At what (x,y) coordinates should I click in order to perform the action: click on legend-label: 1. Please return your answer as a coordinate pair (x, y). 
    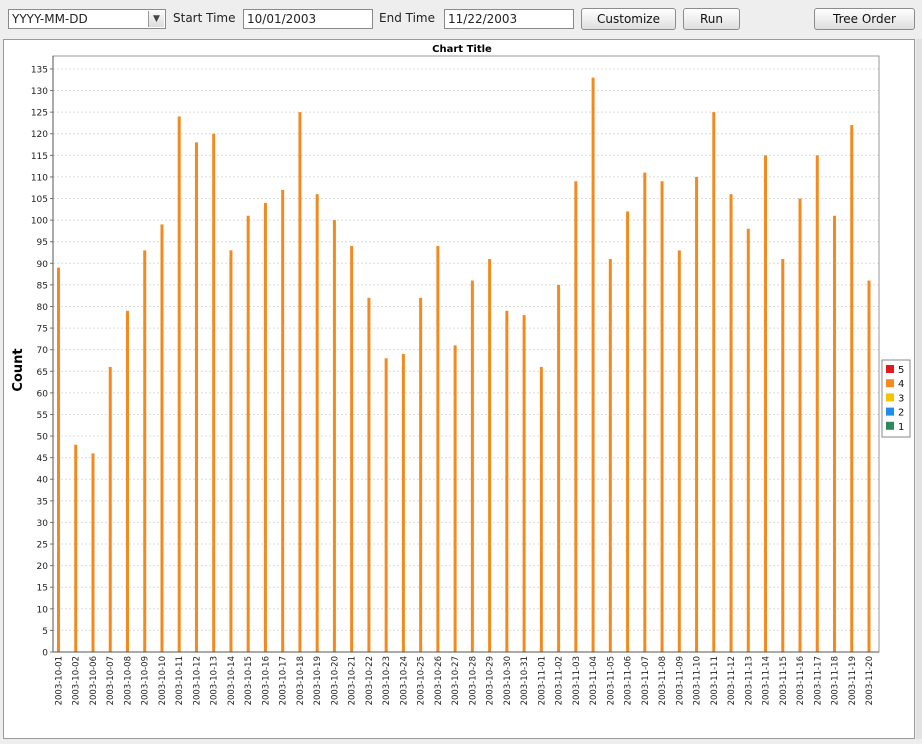
    Looking at the image, I should click on (901, 427).